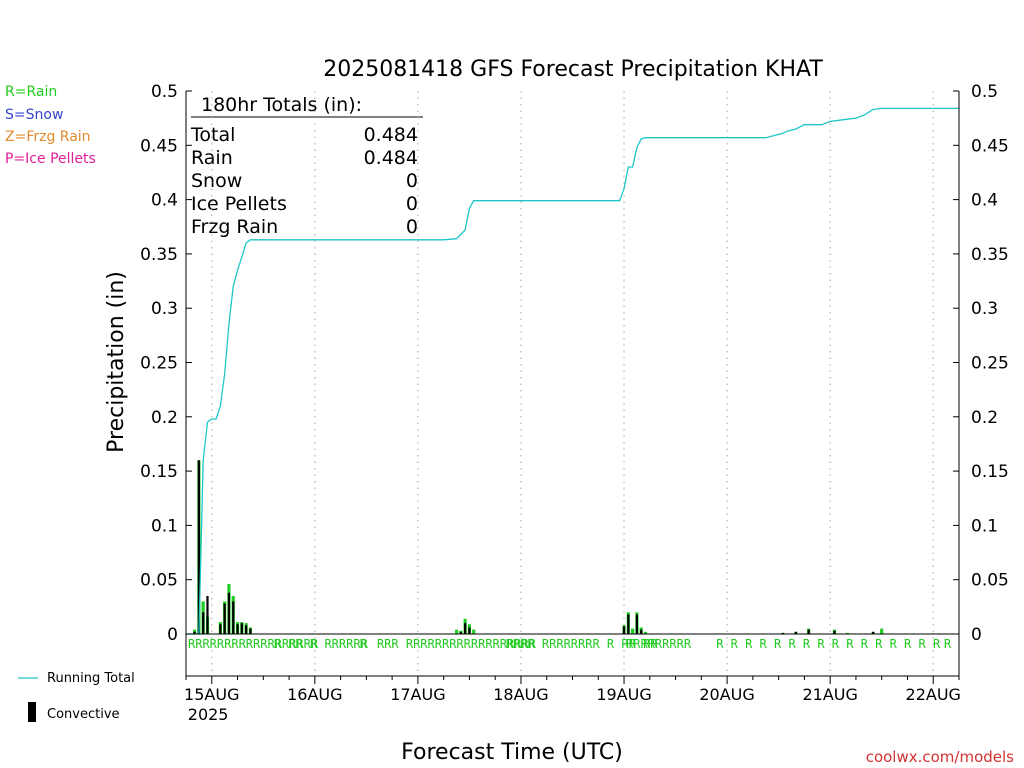  Describe the element at coordinates (984, 418) in the screenshot. I see `y-tick-label-right: 0.2` at that location.